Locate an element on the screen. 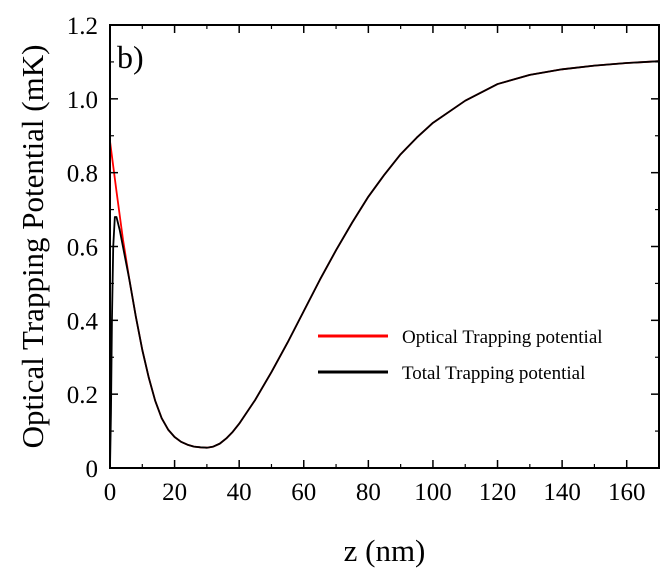 The image size is (664, 574). x-axis-title: z (nm) is located at coordinates (385, 550).